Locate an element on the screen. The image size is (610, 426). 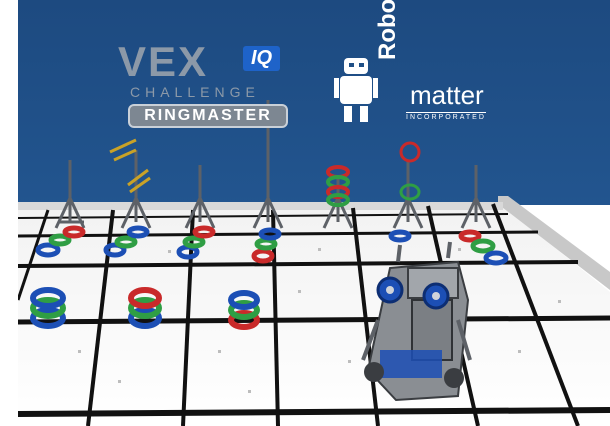
floor-ring-stacks-front is located at coordinates (145, 308).